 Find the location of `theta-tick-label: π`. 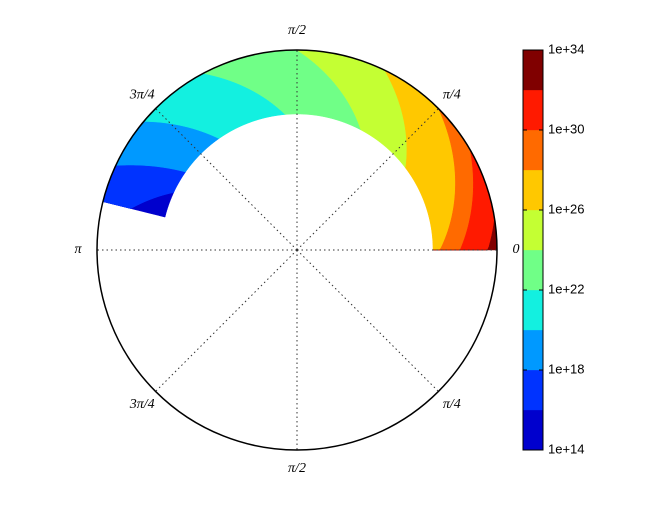

theta-tick-label: π is located at coordinates (78, 249).